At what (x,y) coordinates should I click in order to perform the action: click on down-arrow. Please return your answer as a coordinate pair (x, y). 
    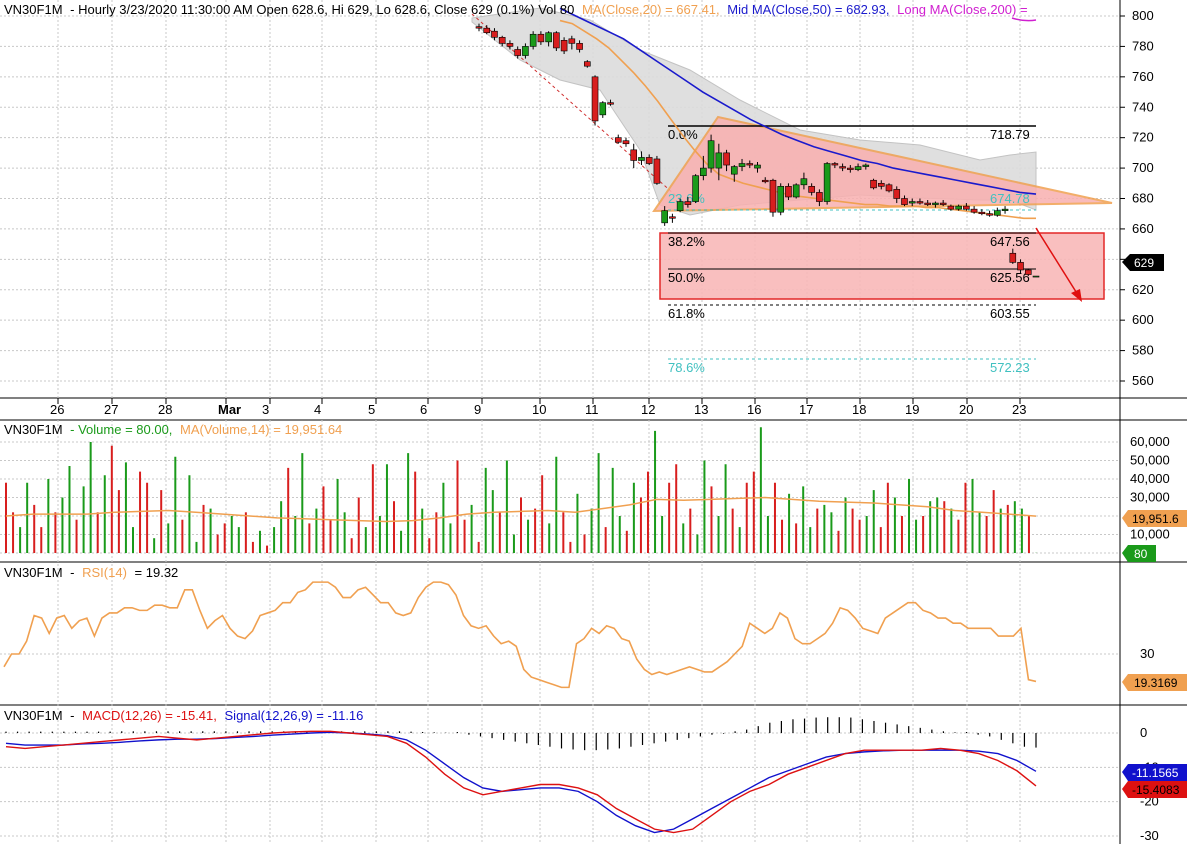
    Looking at the image, I should click on (1058, 264).